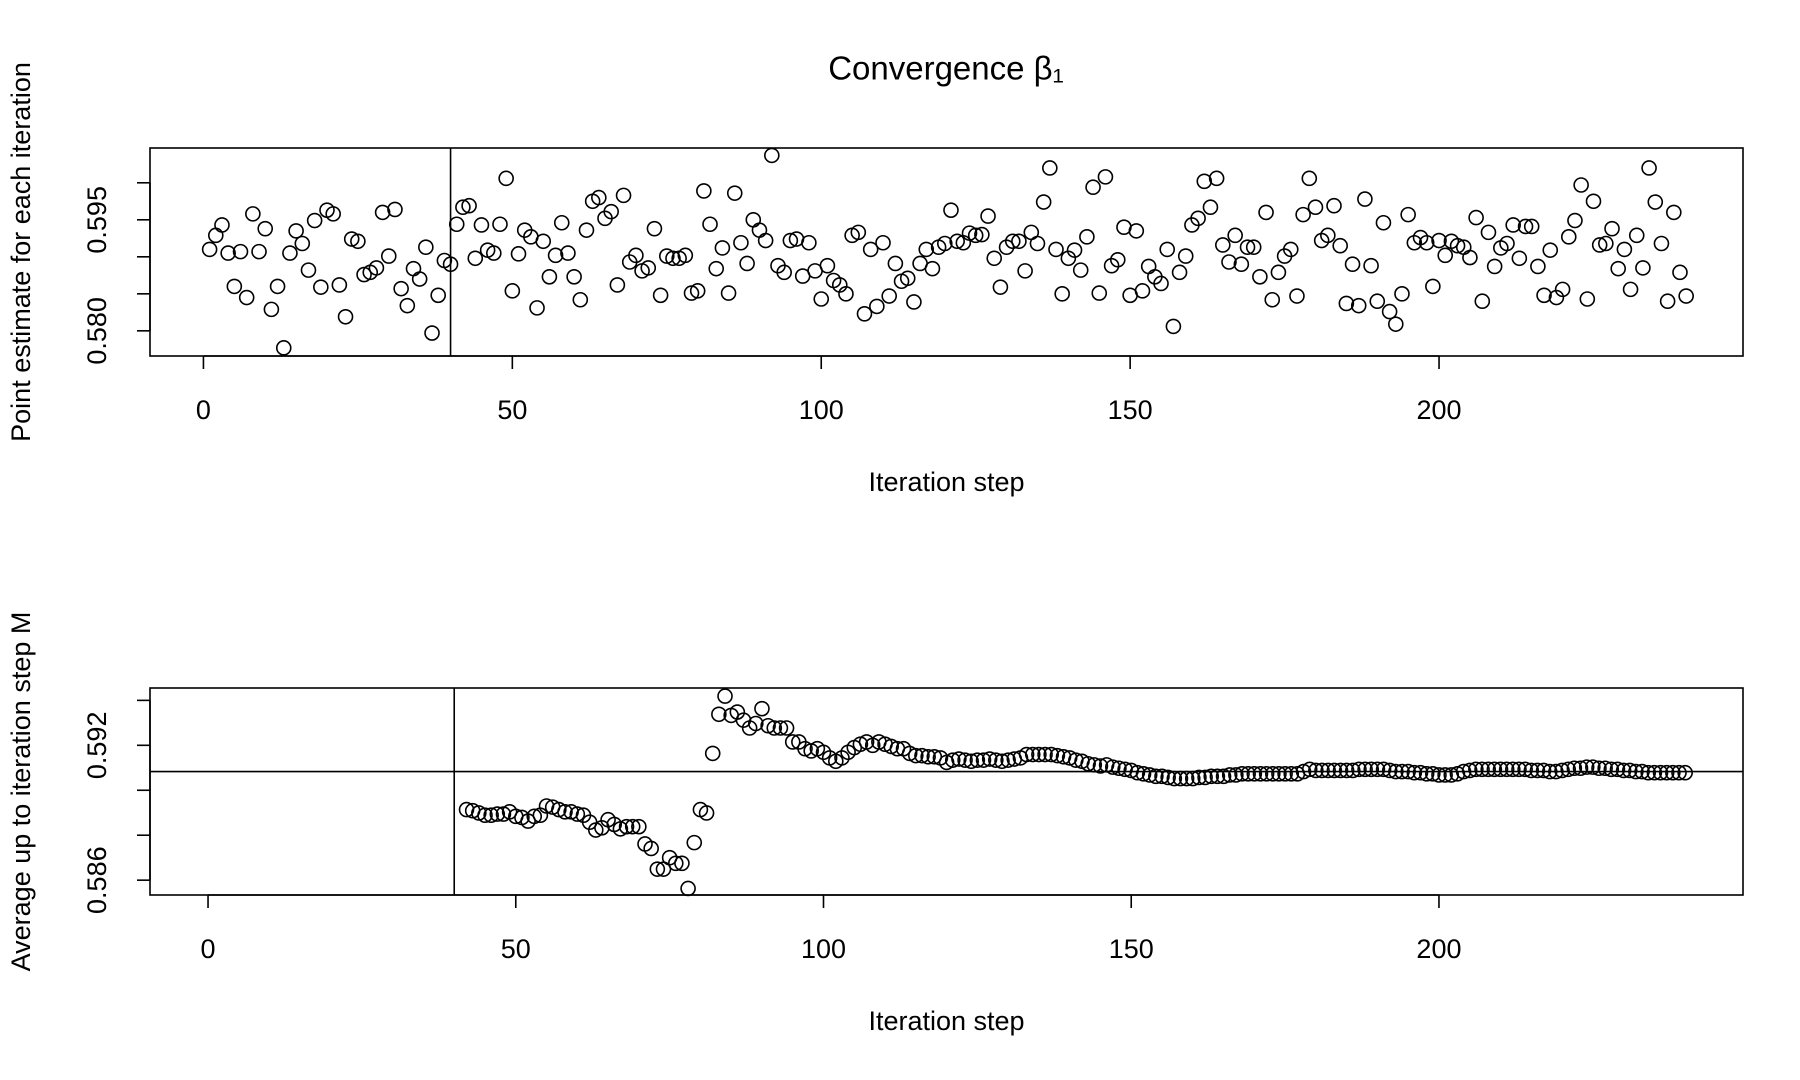 The image size is (1800, 1080). What do you see at coordinates (21, 252) in the screenshot?
I see `y-axis-title: Point estimate for each iteration` at bounding box center [21, 252].